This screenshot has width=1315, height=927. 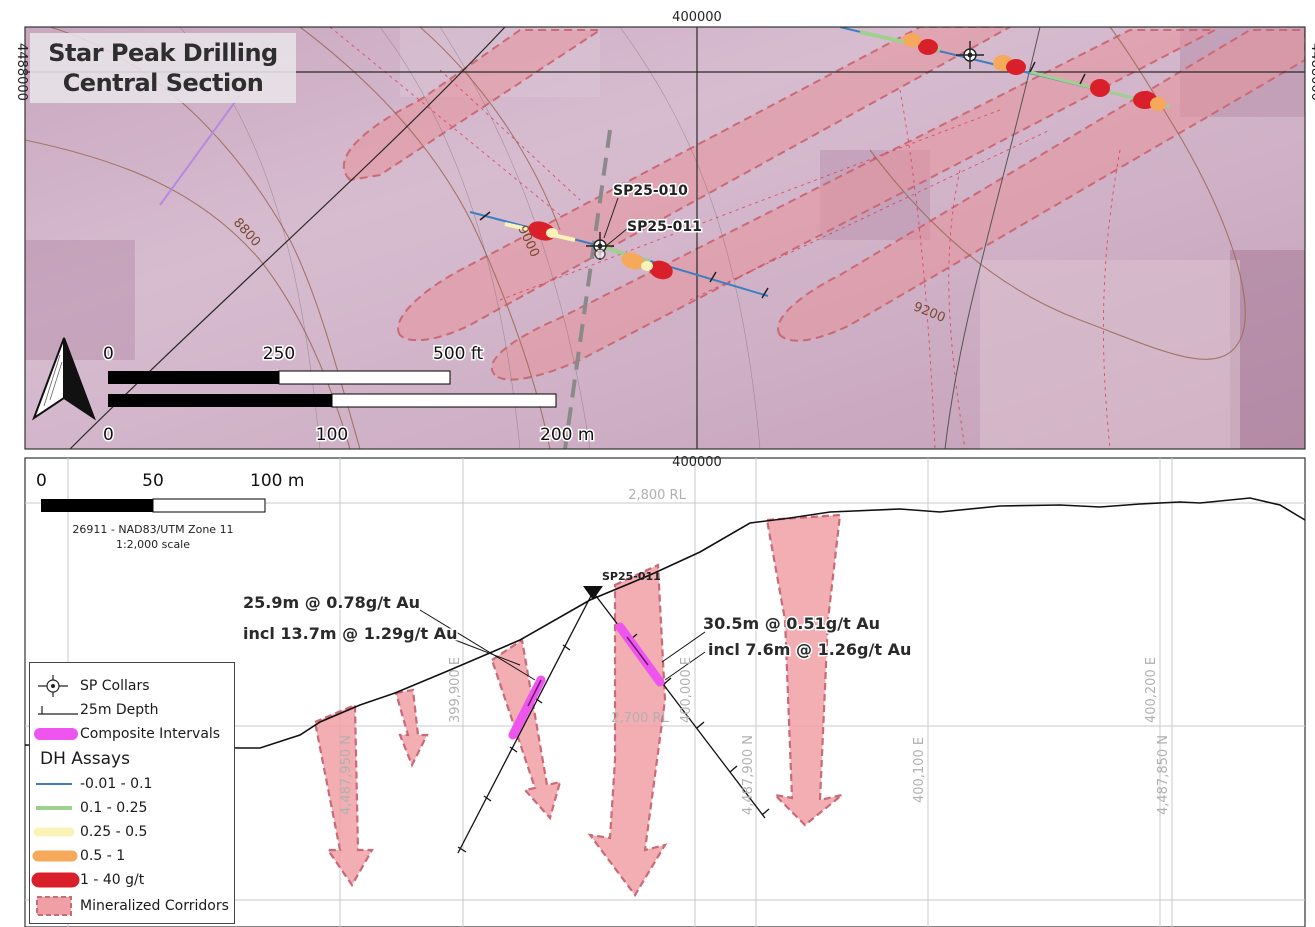 What do you see at coordinates (277, 481) in the screenshot?
I see `section-scale-100: 100 m` at bounding box center [277, 481].